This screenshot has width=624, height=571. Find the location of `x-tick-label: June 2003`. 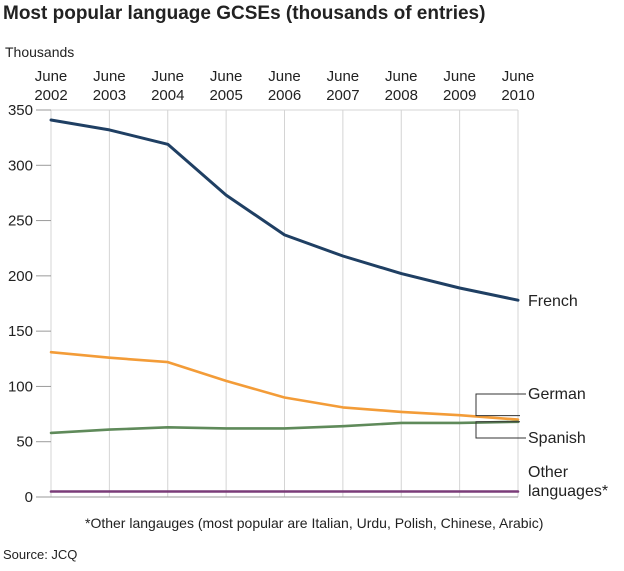

x-tick-label: June 2003 is located at coordinates (109, 86).